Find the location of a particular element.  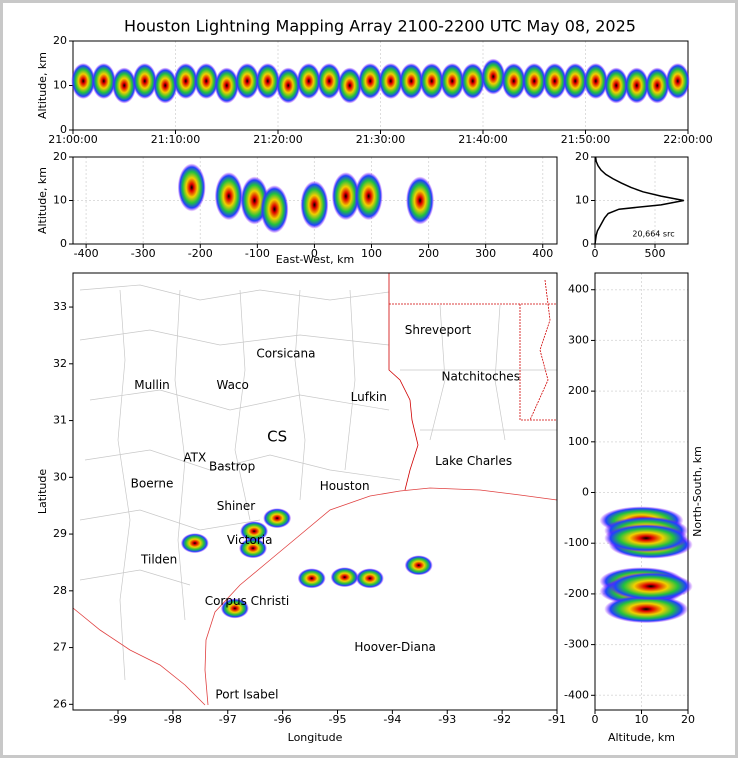

x-tick-label: 21:40:00 is located at coordinates (482, 139).